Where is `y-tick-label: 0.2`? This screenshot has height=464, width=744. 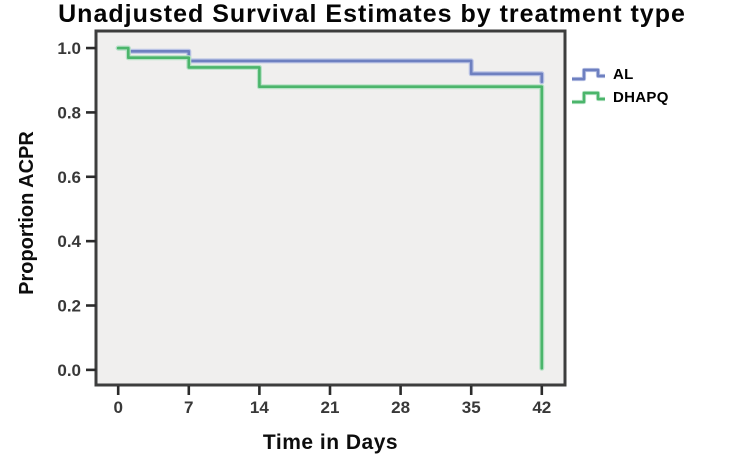 y-tick-label: 0.2 is located at coordinates (69, 306).